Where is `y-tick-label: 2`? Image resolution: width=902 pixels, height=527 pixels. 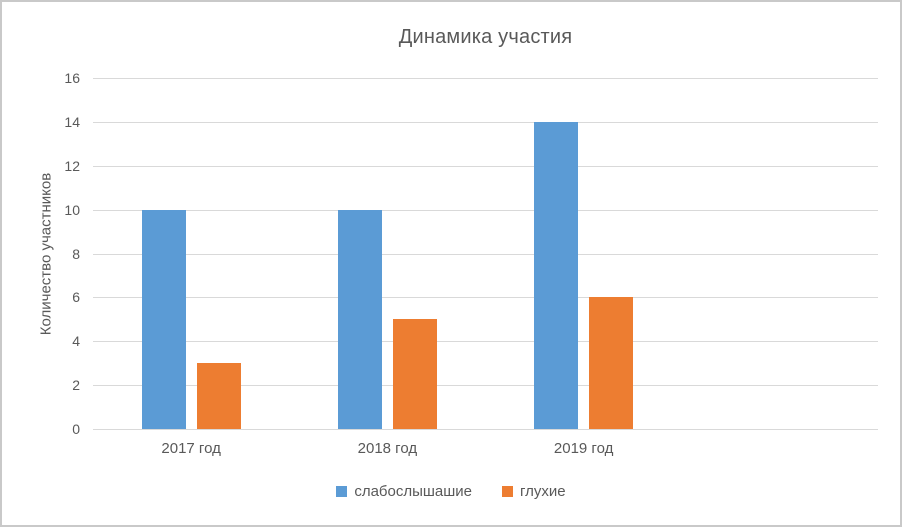
y-tick-label: 2 is located at coordinates (76, 385).